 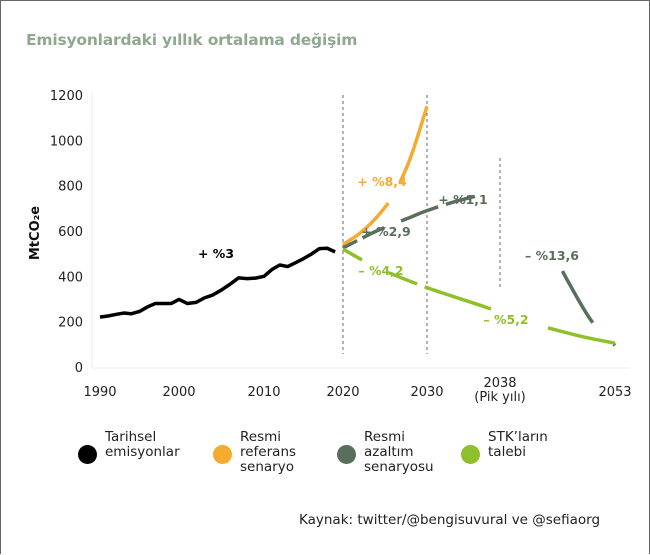 I want to click on x-tick-label: 2030, so click(x=426, y=392).